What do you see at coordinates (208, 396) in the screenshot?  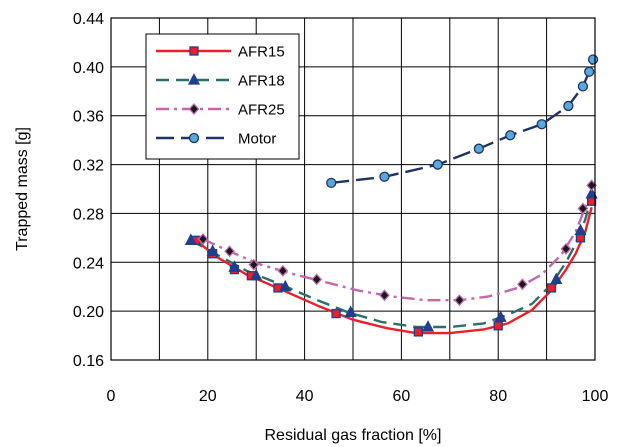 I see `x-tick-label: 20` at bounding box center [208, 396].